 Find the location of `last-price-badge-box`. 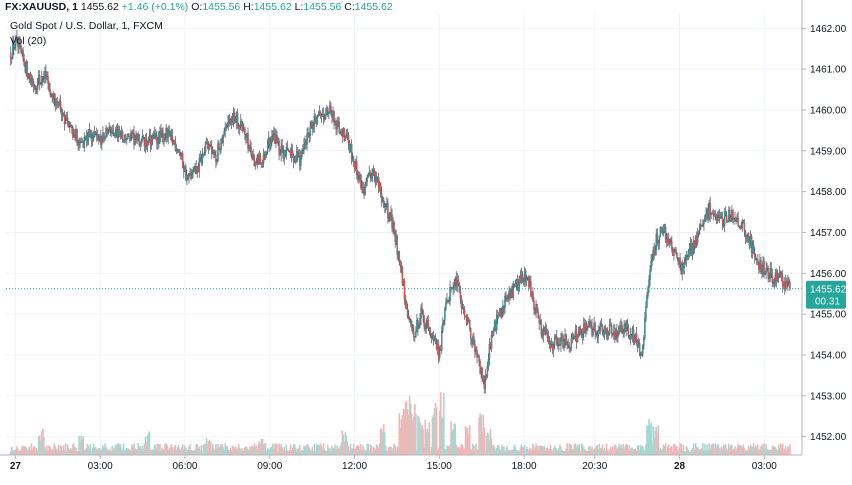

last-price-badge-box is located at coordinates (826, 294).